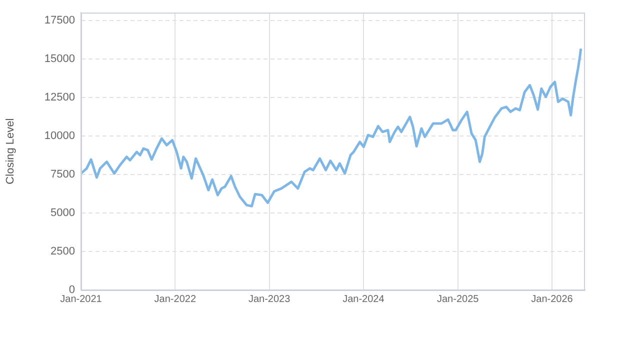 The height and width of the screenshot is (350, 623). I want to click on x-tick-label: Jan-2021, so click(81, 299).